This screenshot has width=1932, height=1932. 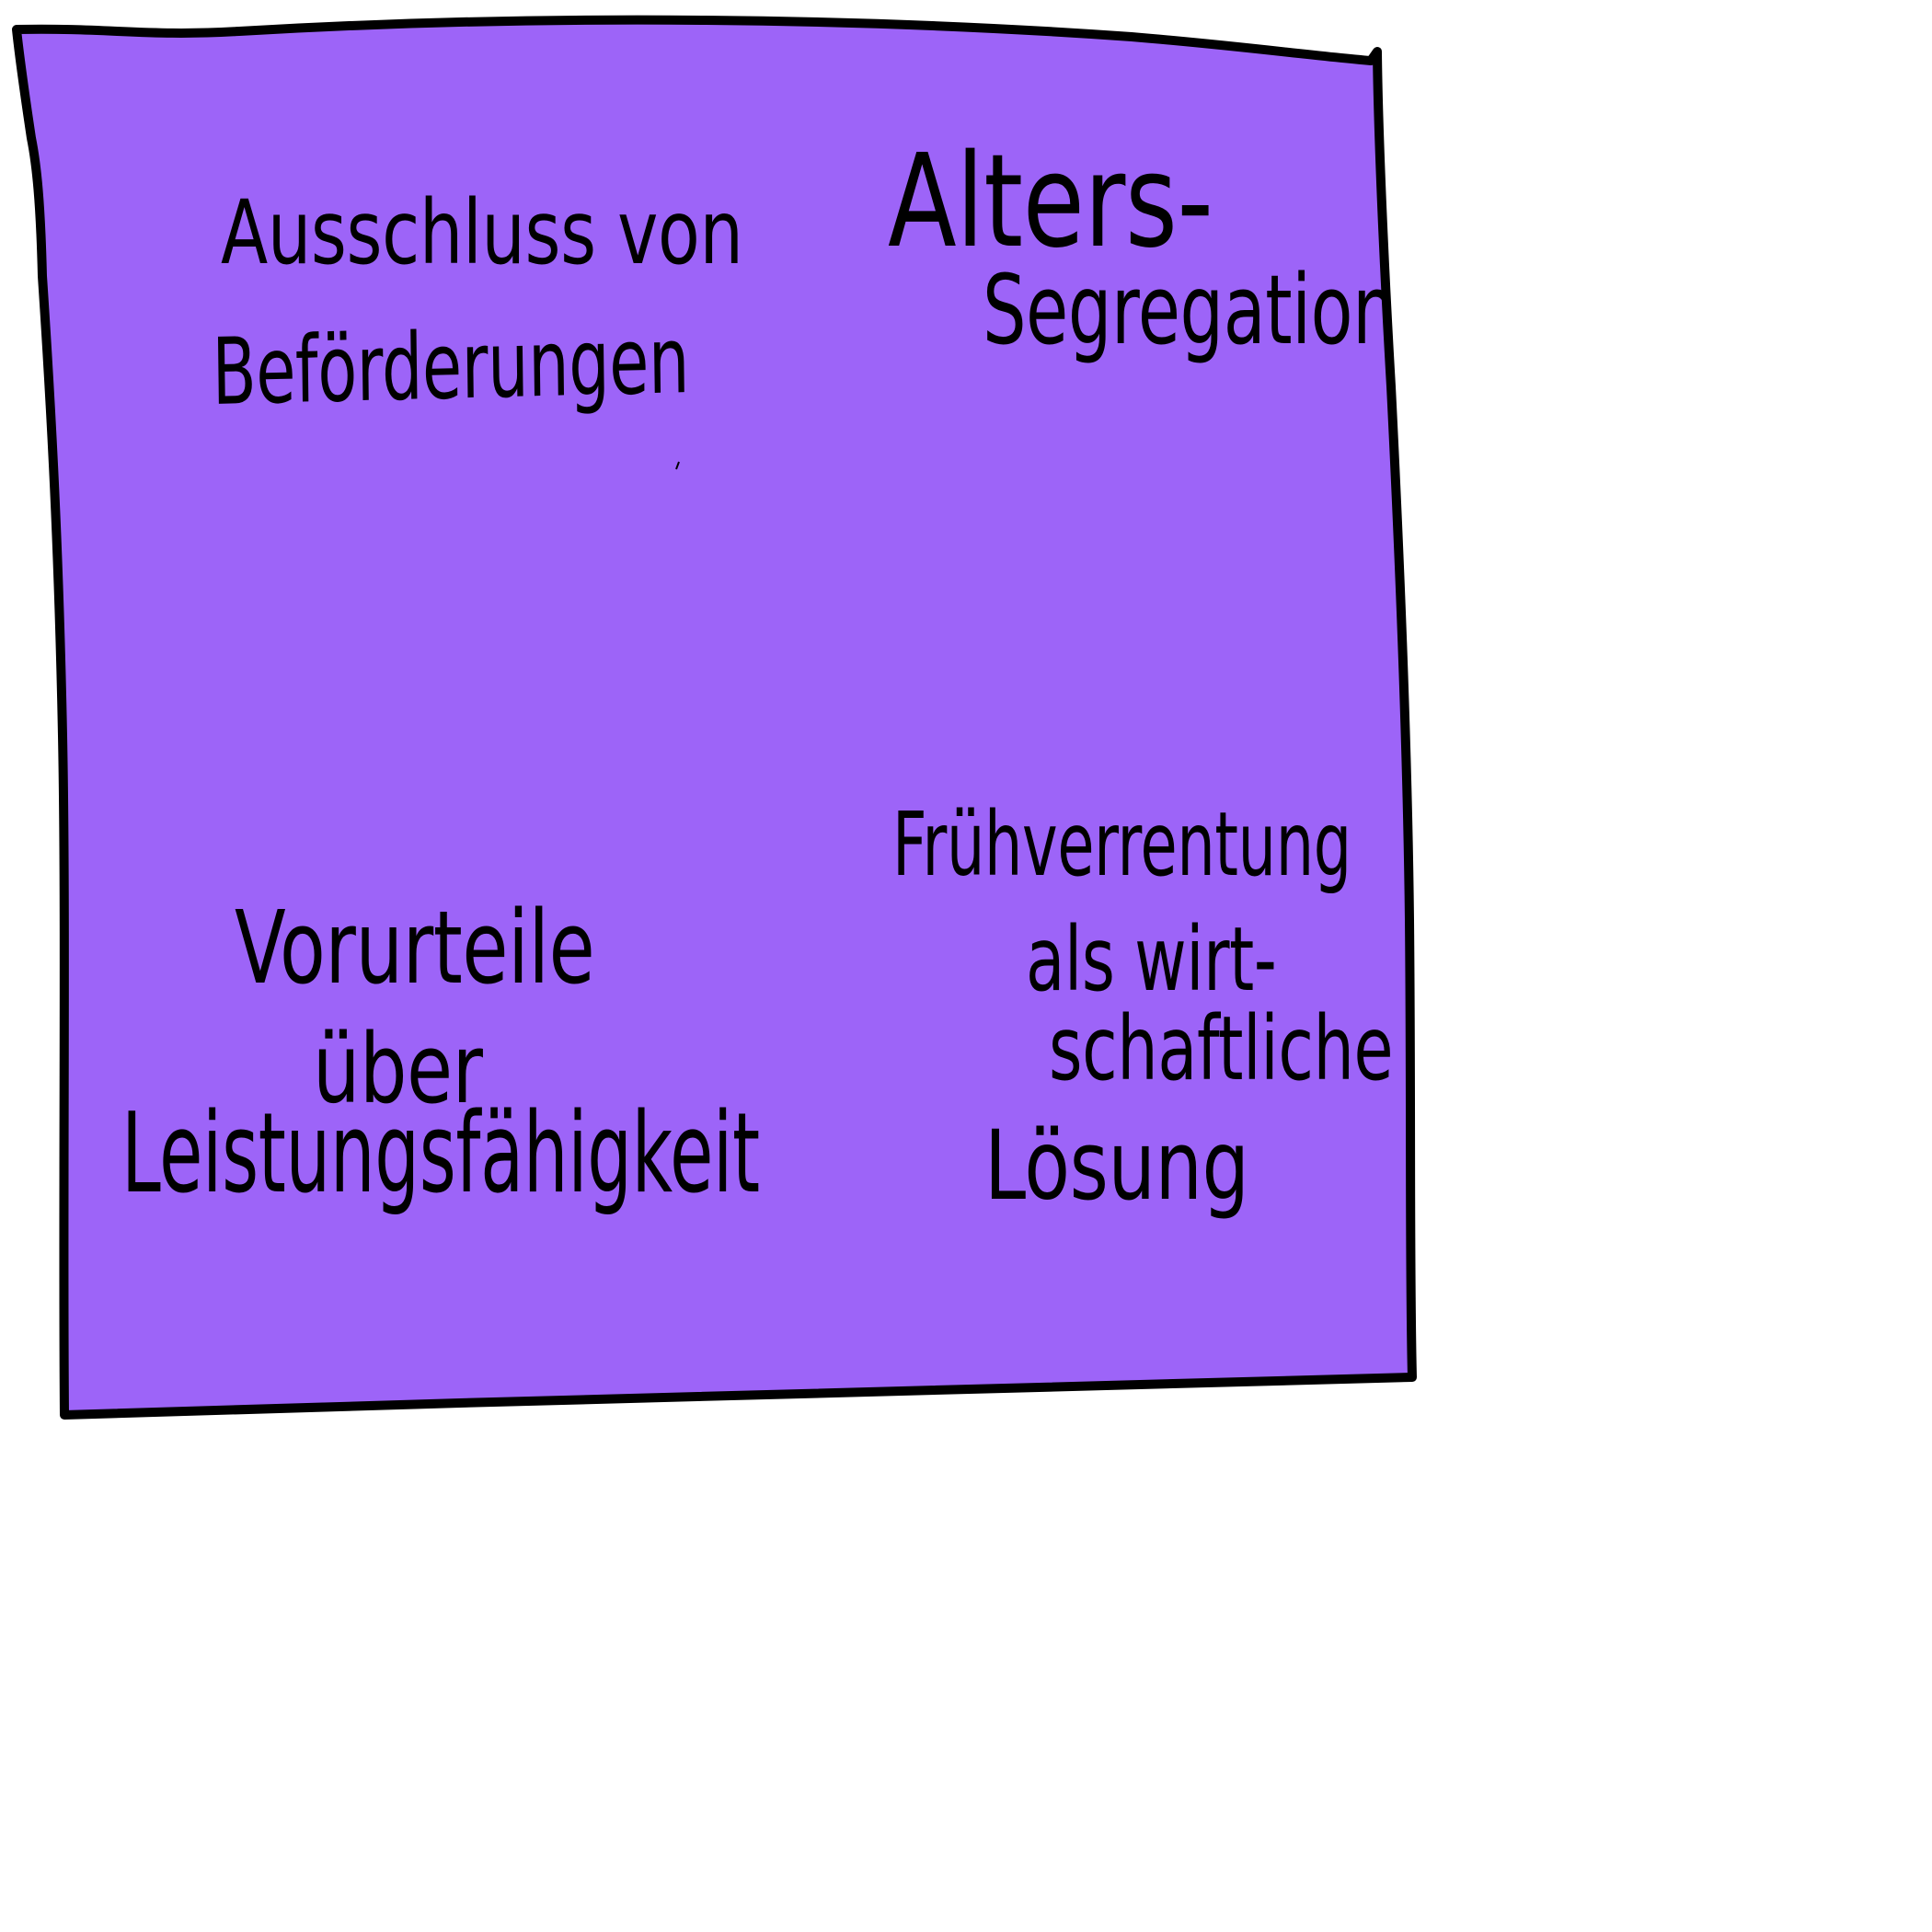 What do you see at coordinates (415, 947) in the screenshot?
I see `text-vorurteile-line1: Vorurteile` at bounding box center [415, 947].